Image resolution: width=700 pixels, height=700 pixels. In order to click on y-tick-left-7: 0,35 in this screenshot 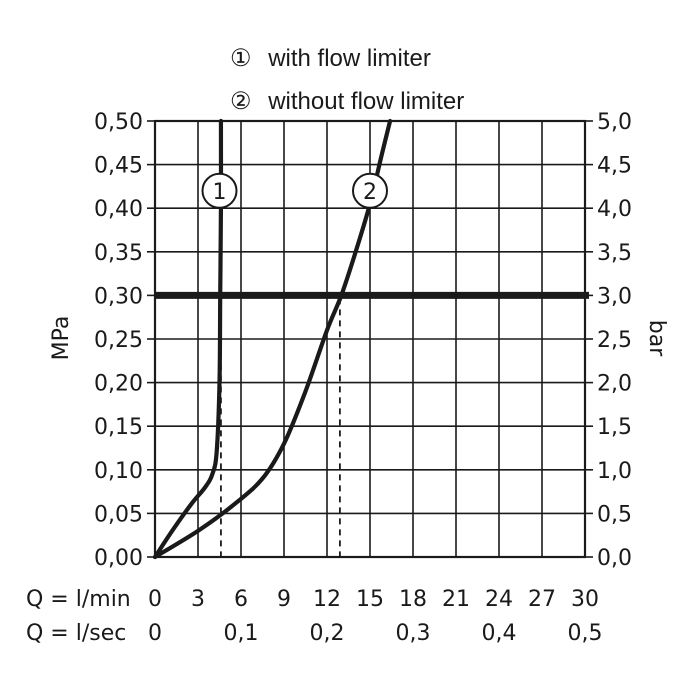, I will do `click(118, 253)`.